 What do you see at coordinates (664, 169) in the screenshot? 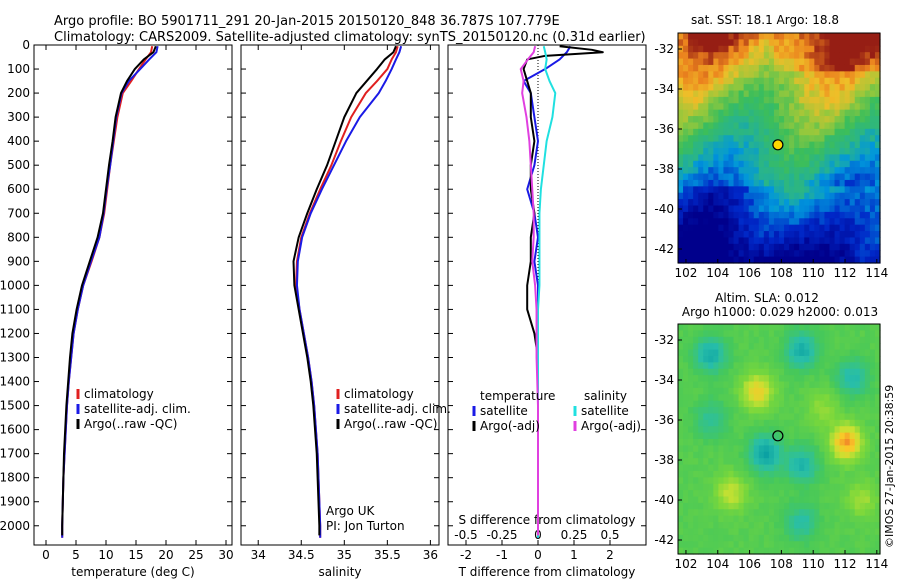
I see `latitude-tick-label: -38` at bounding box center [664, 169].